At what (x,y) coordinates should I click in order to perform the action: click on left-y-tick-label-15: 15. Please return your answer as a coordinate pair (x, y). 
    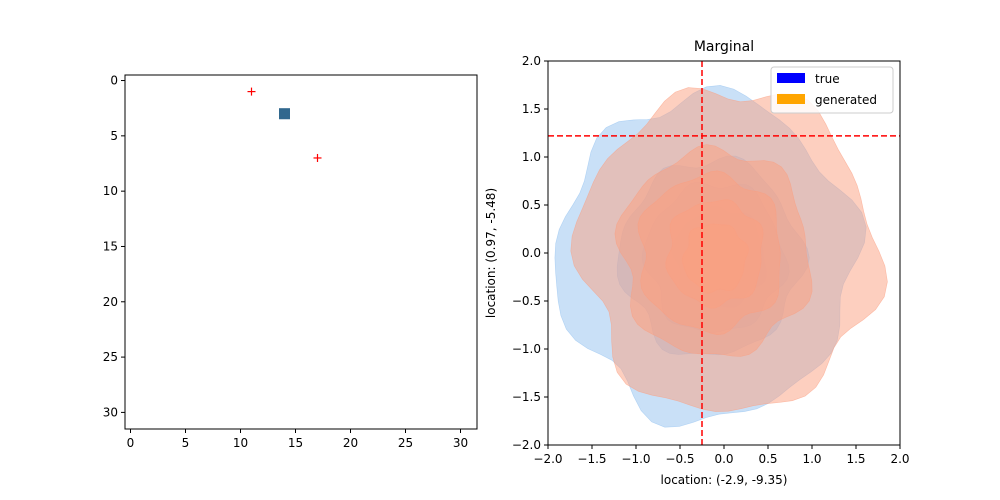
    Looking at the image, I should click on (110, 246).